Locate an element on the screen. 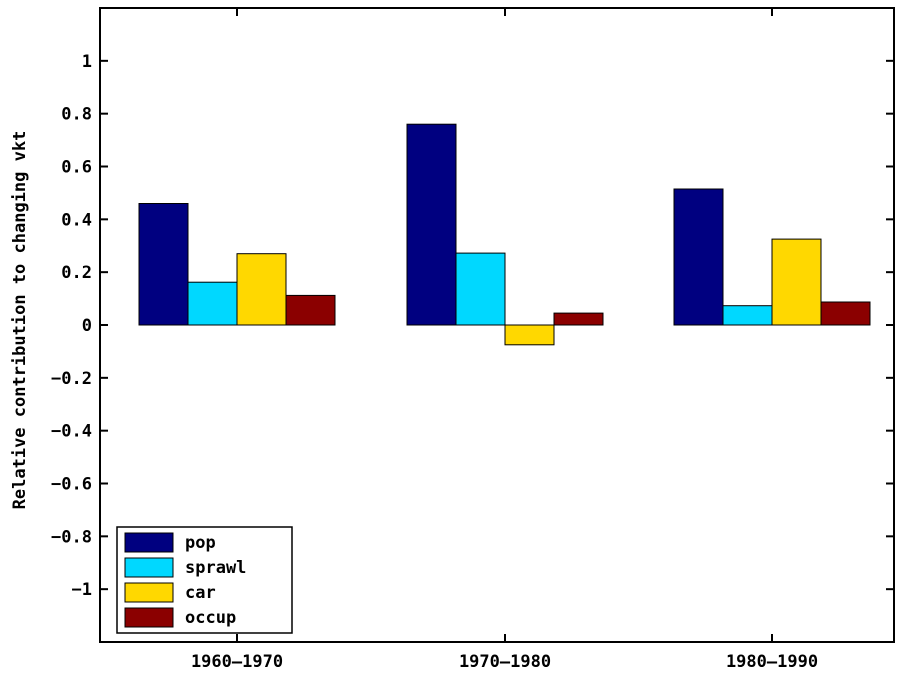 This screenshot has width=908, height=674. x-tick-label: 1980–1990 is located at coordinates (772, 662).